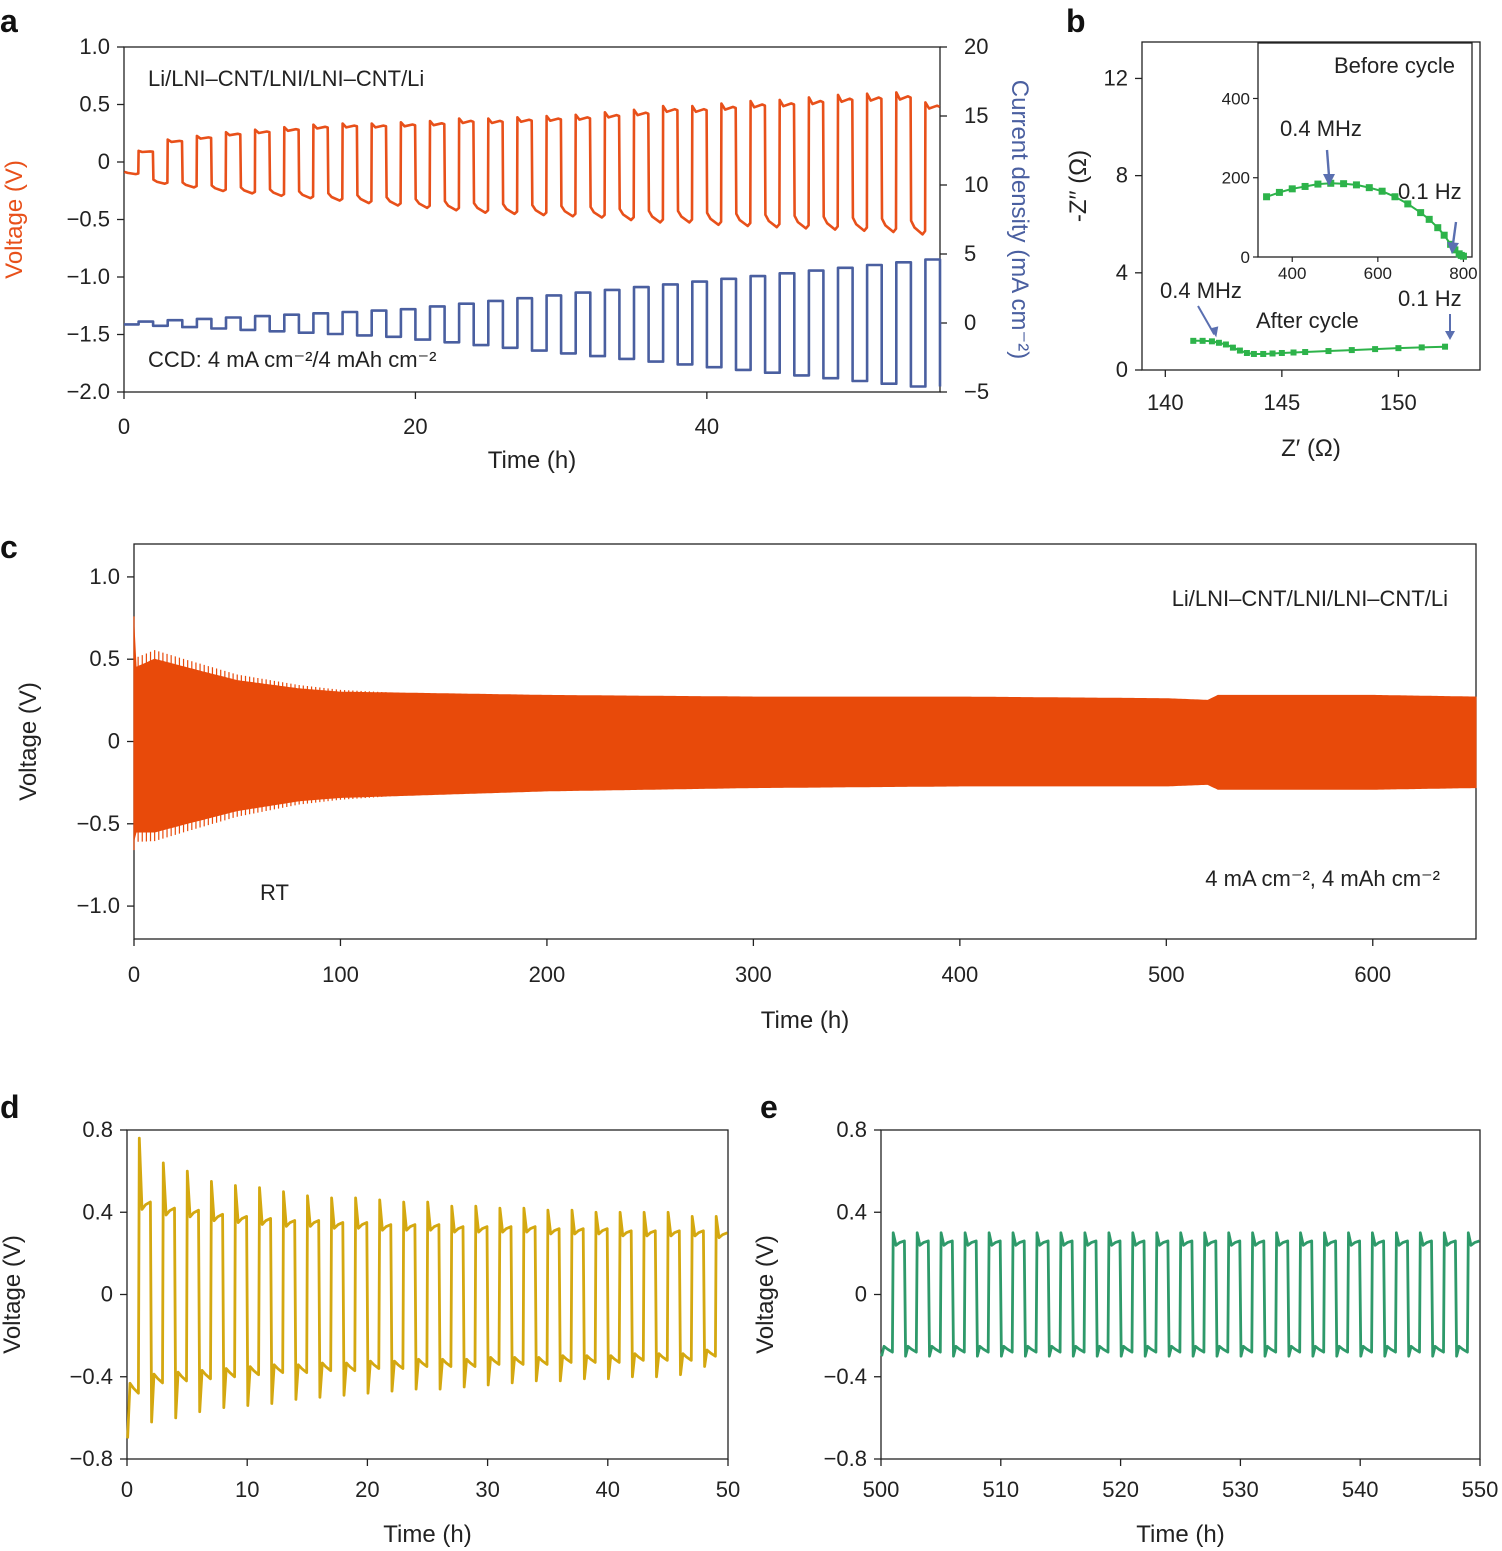 This screenshot has width=1502, height=1551. Describe the element at coordinates (728, 1489) in the screenshot. I see `x-tick-label: 50` at that location.